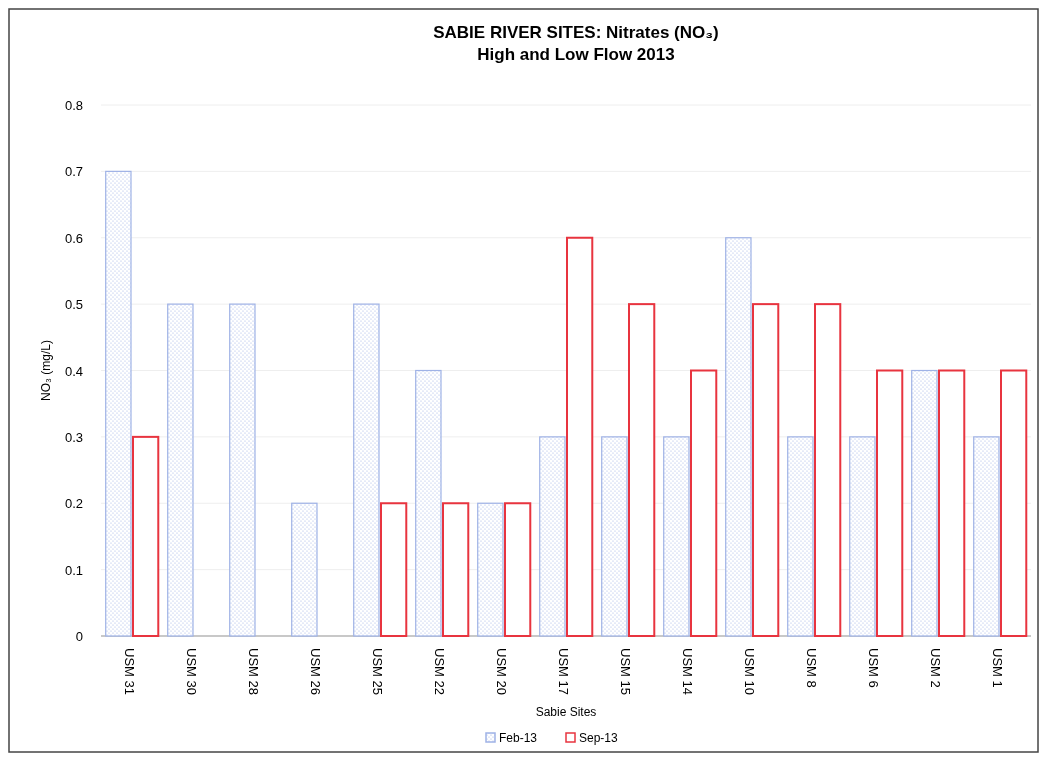  I want to click on x-tick-label: USM 20, so click(501, 671).